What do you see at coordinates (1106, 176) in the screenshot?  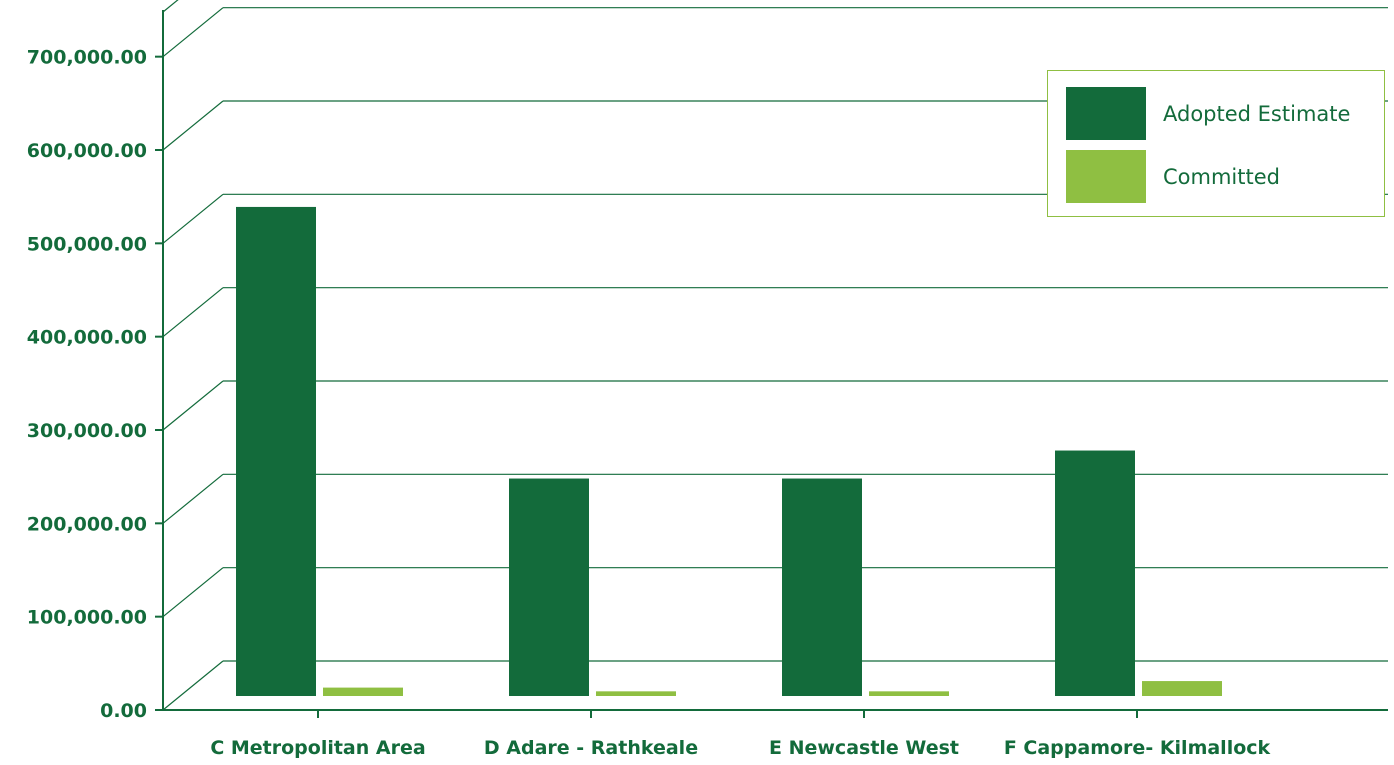 I see `legend-swatch-committed` at bounding box center [1106, 176].